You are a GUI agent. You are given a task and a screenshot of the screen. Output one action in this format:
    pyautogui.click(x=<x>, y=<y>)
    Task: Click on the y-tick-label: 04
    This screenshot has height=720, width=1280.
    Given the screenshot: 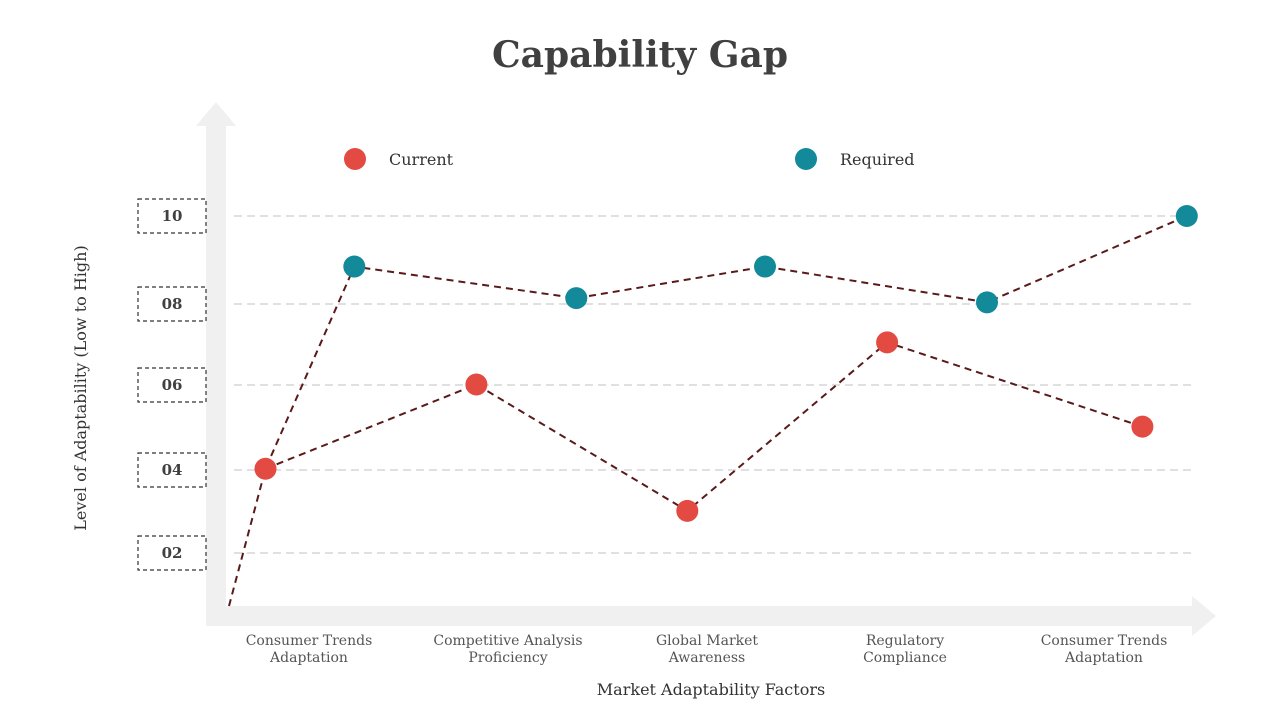 What is the action you would take?
    pyautogui.click(x=172, y=470)
    